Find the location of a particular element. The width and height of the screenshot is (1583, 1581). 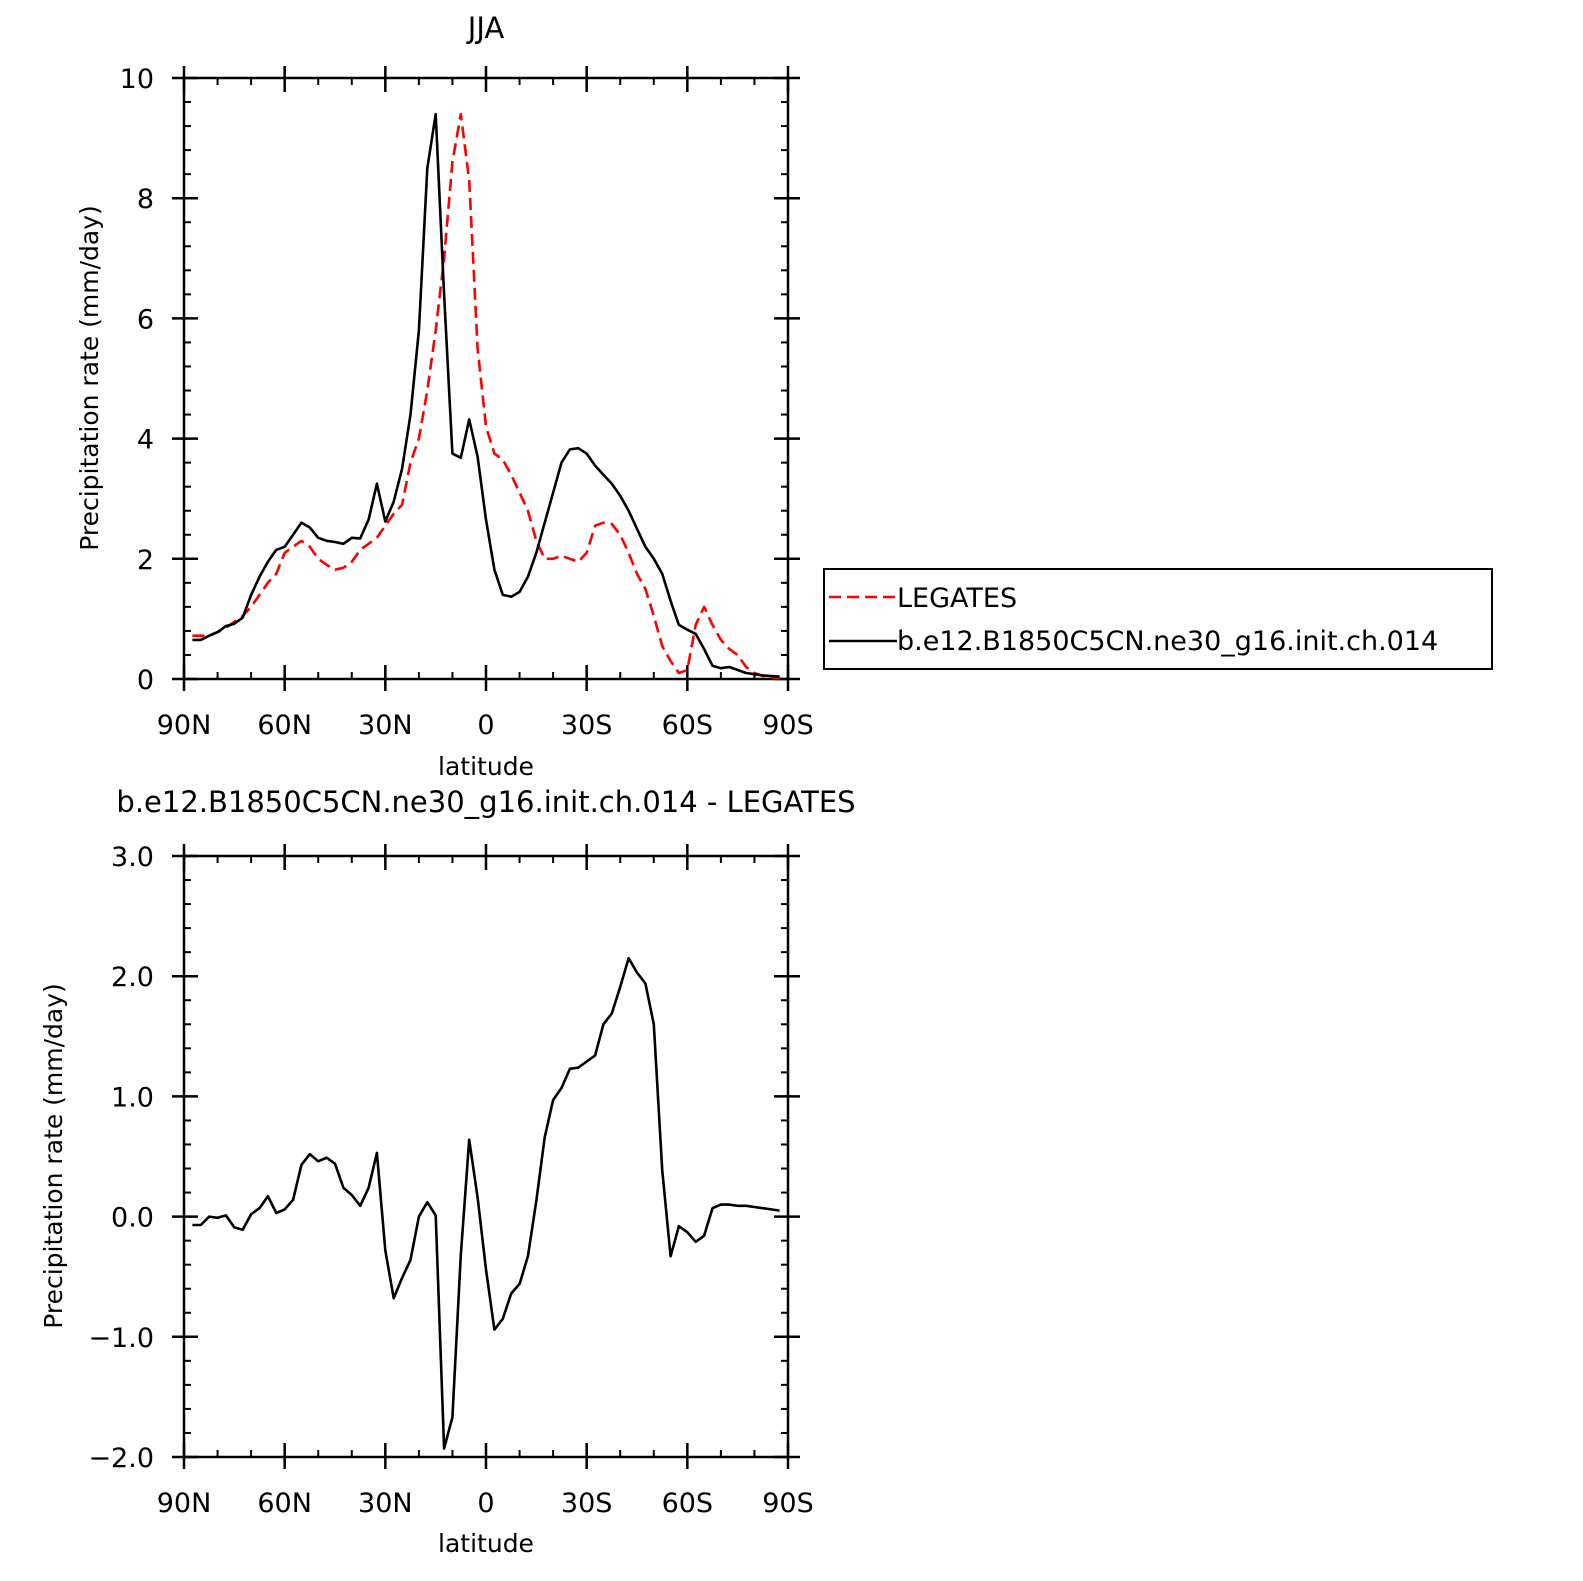

y-tick-label: 0 is located at coordinates (145, 680).